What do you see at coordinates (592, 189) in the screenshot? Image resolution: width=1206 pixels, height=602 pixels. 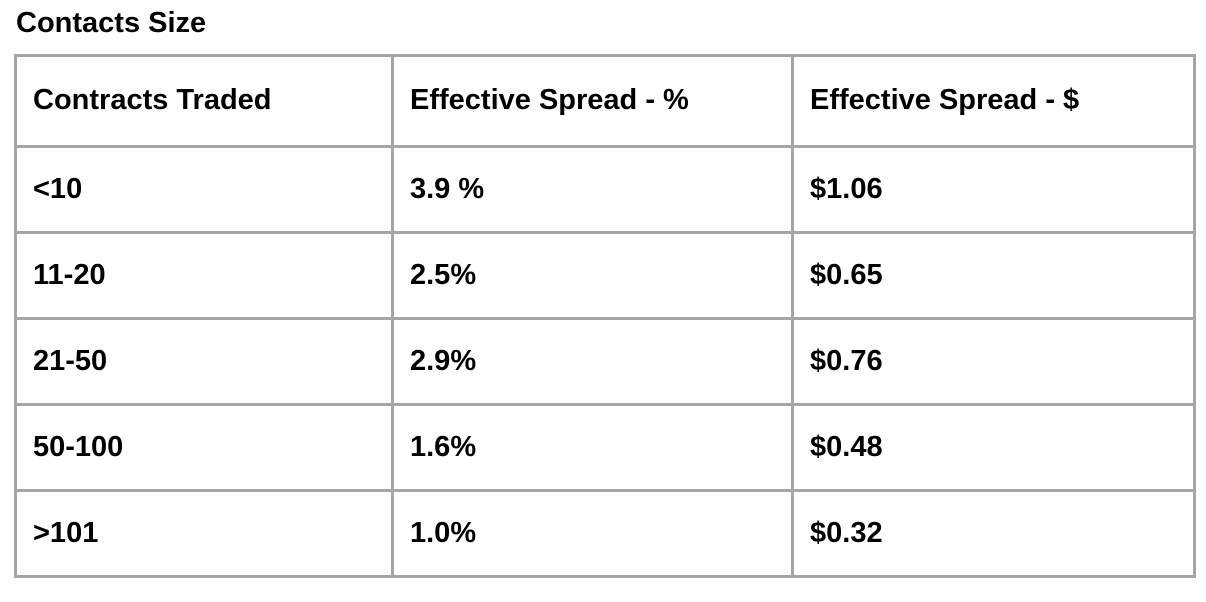 I see `cell-effective-spread-pct: 3.9 %` at bounding box center [592, 189].